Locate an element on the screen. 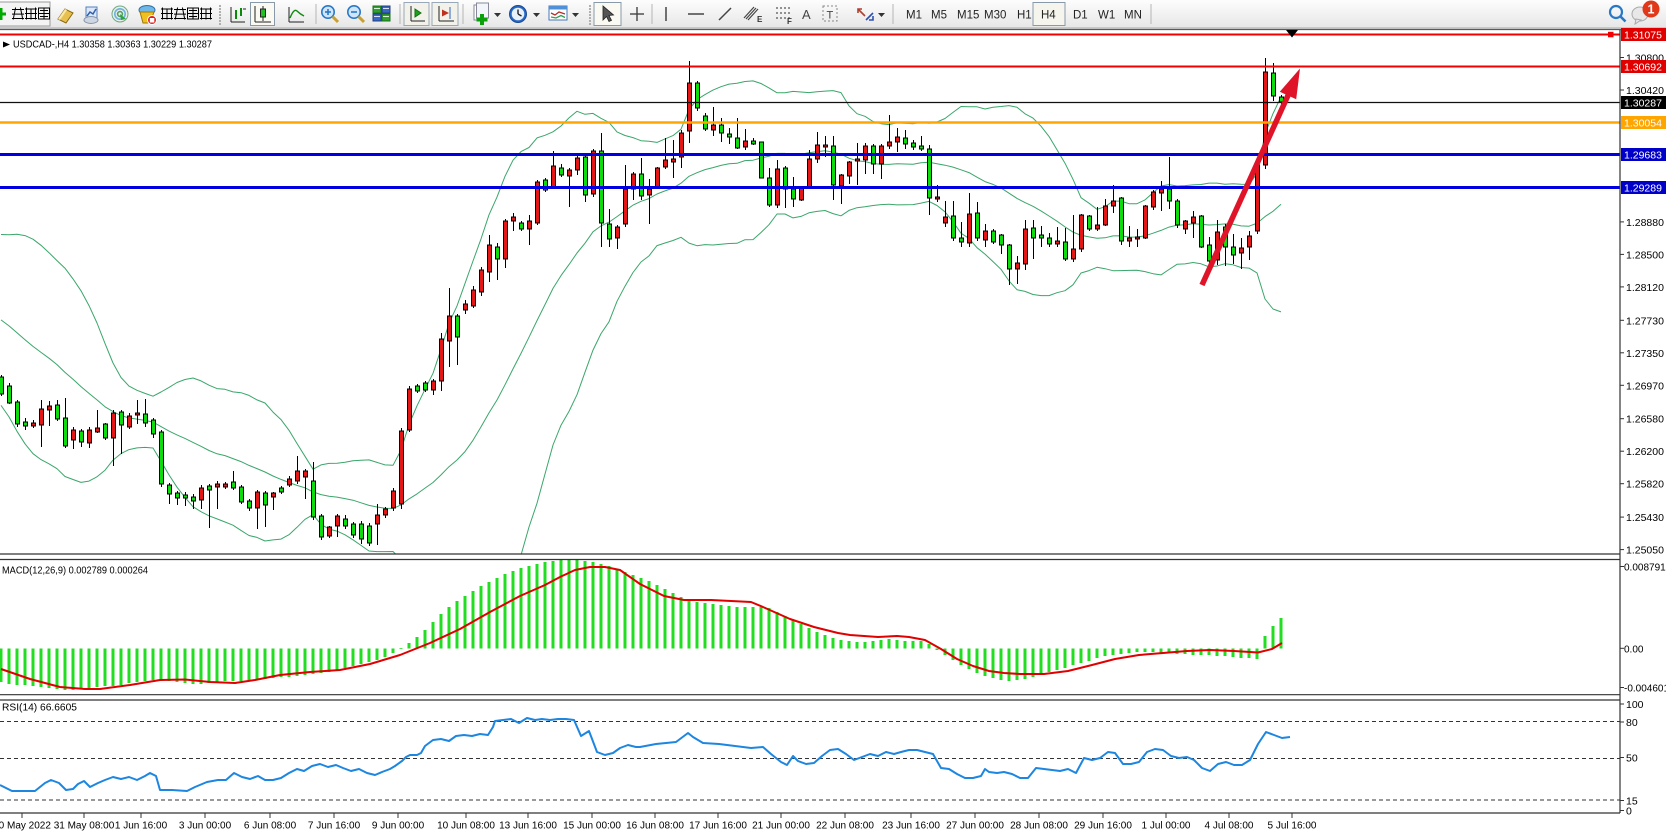  svg-text: 23 Jun 16:00 is located at coordinates (911, 826).